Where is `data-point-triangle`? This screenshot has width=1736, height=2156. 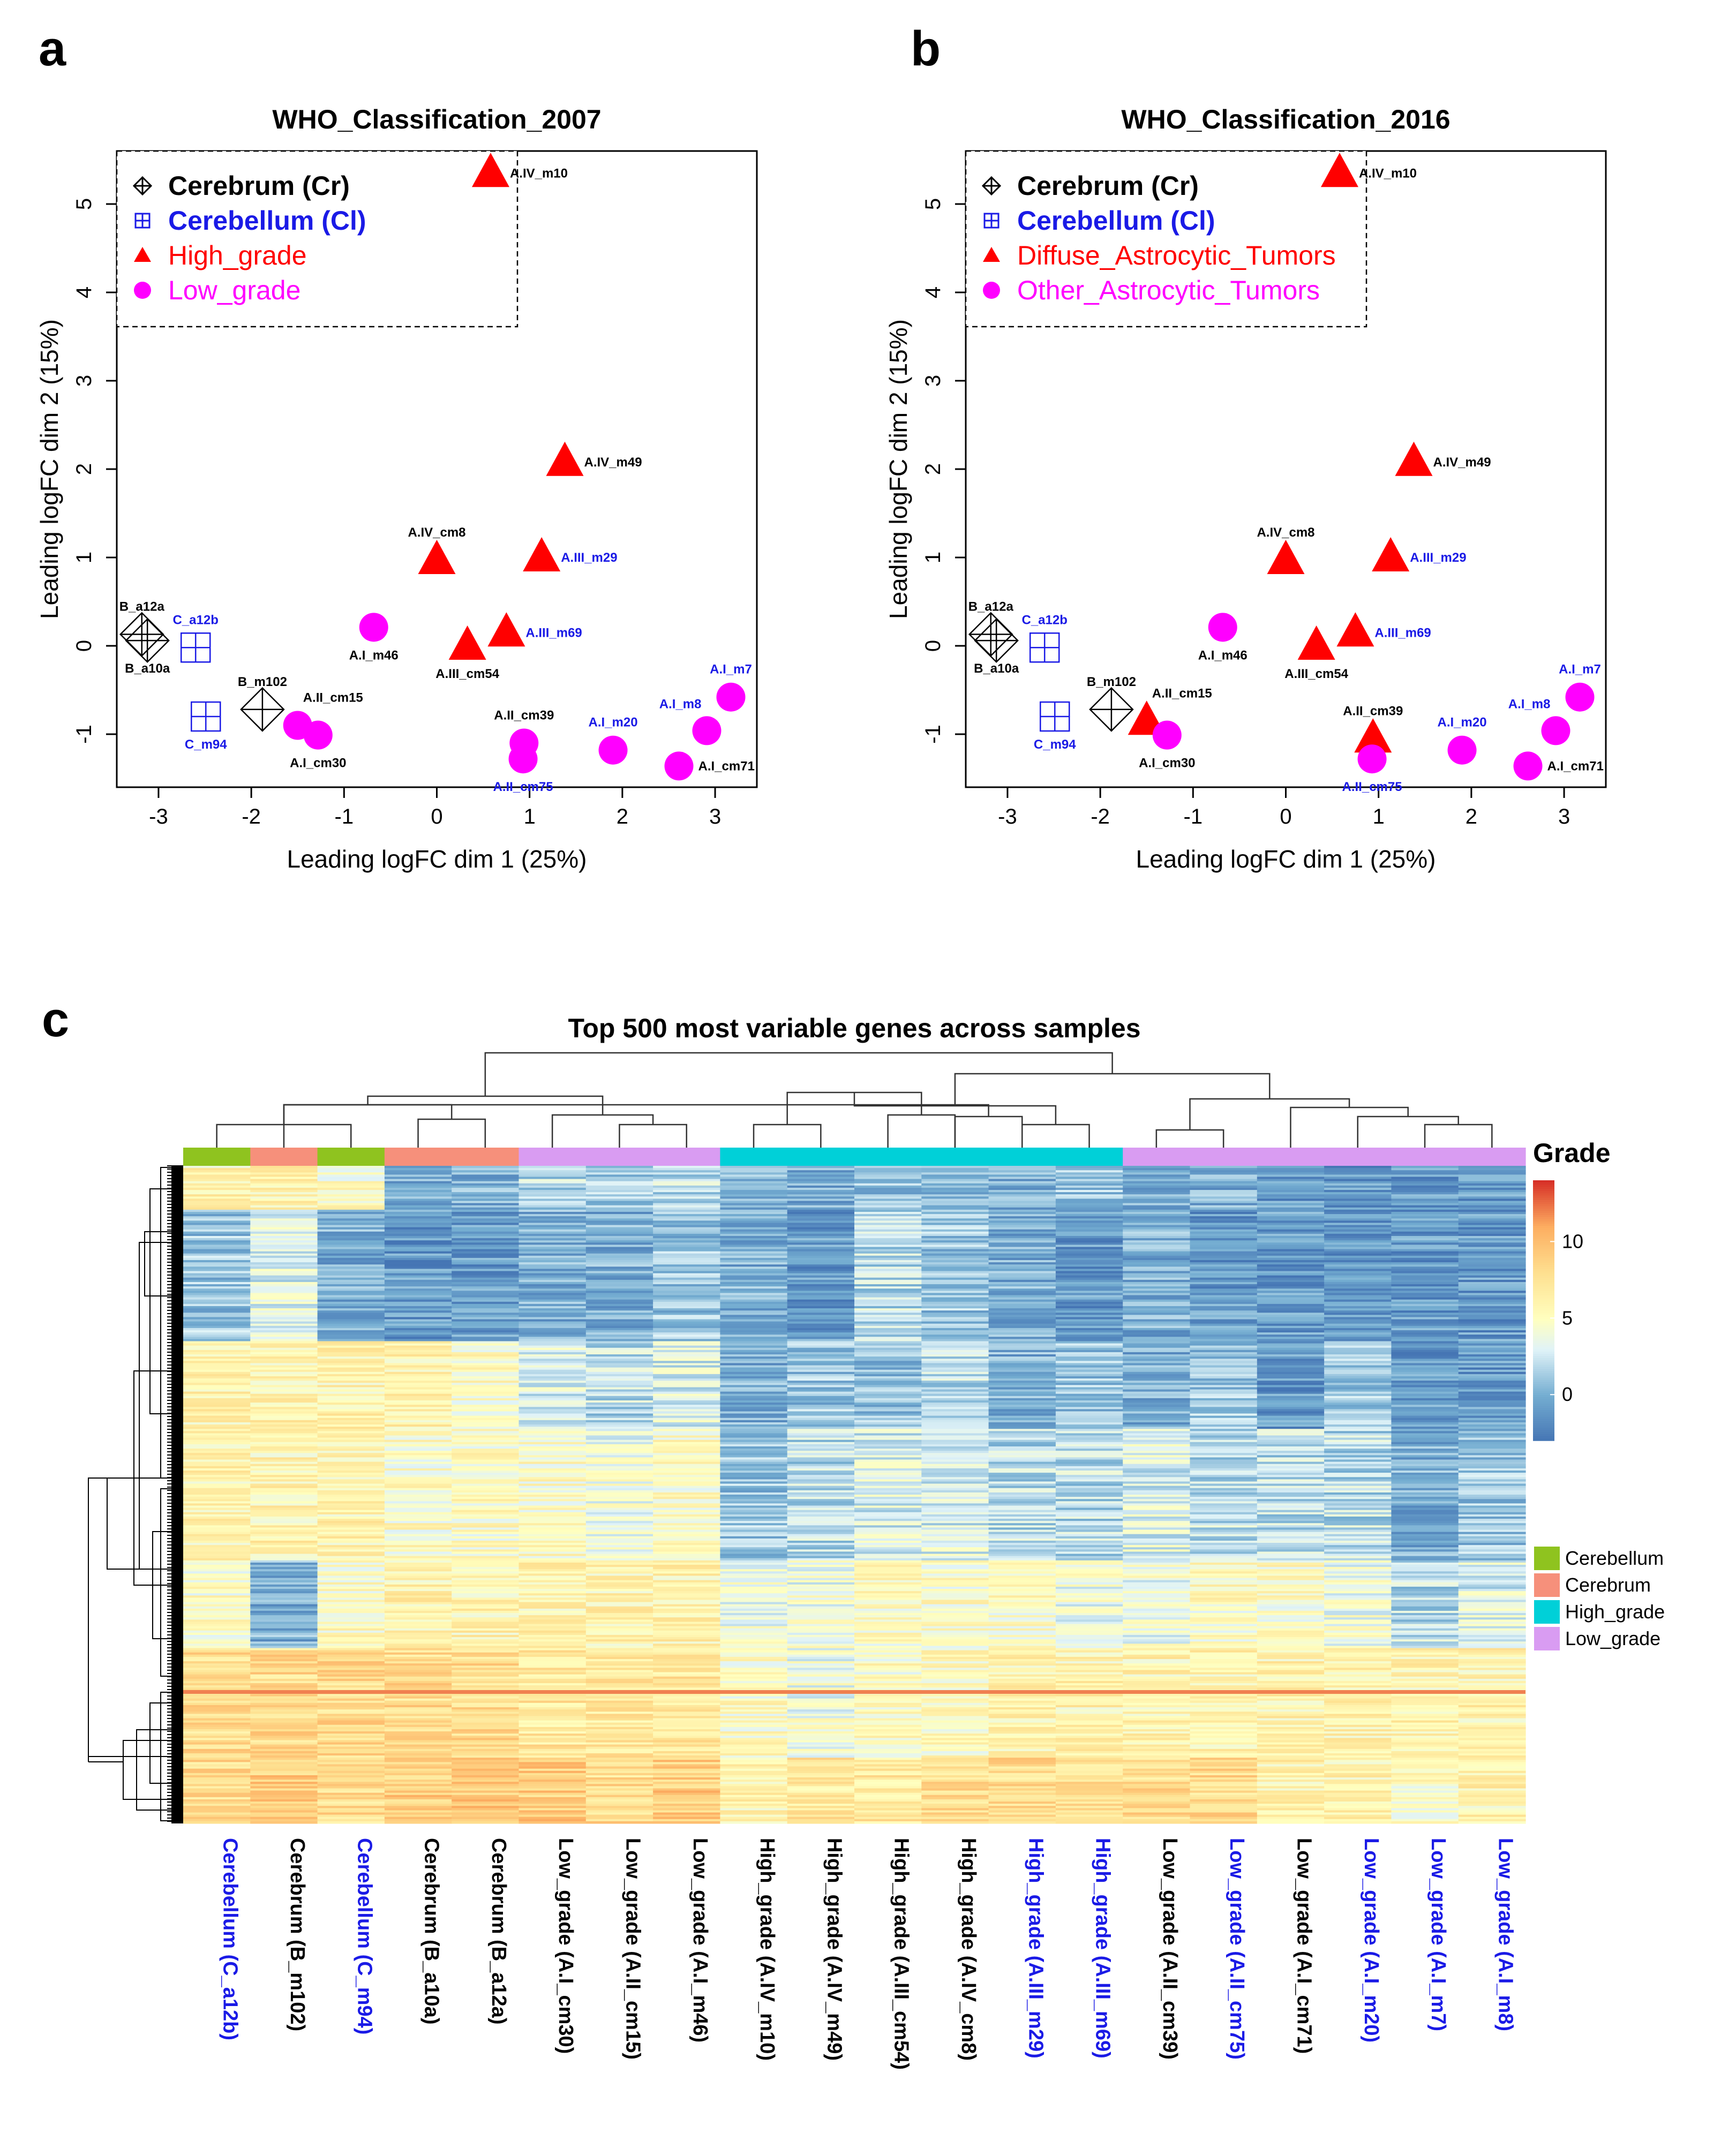
data-point-triangle is located at coordinates (1286, 556).